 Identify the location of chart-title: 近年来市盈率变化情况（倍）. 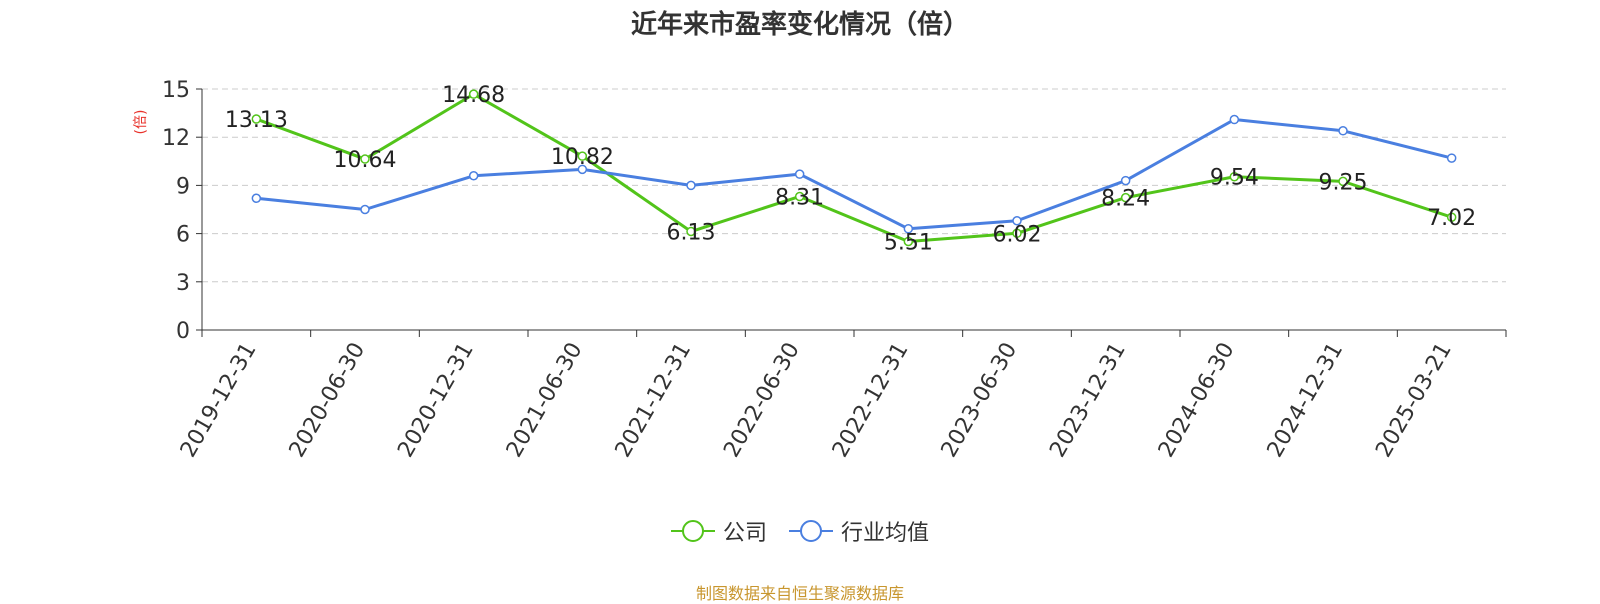
(799, 25).